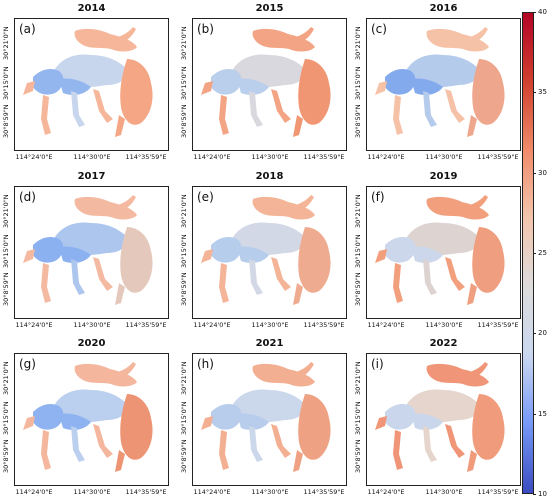  I want to click on panel-label: (f), so click(378, 197).